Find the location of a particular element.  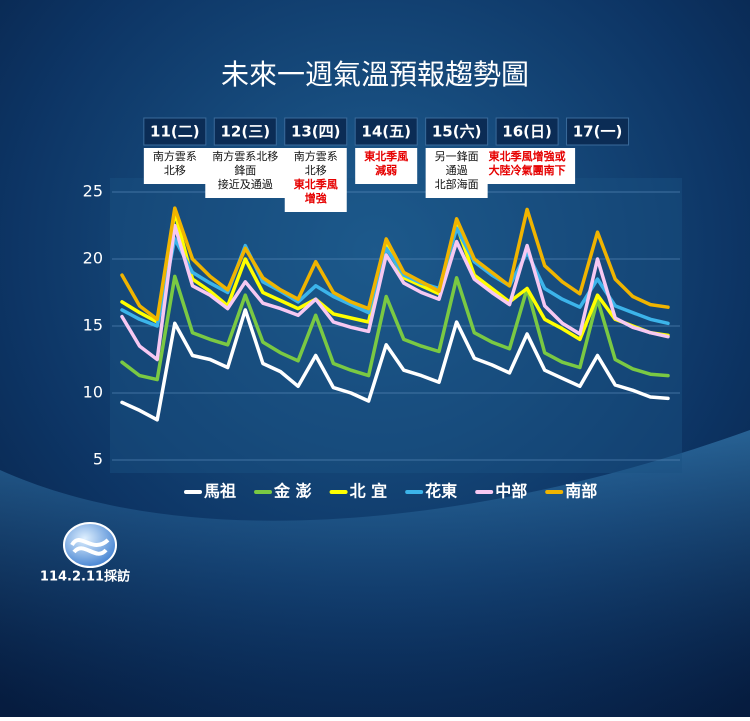

day-header: 13(四) is located at coordinates (316, 132).